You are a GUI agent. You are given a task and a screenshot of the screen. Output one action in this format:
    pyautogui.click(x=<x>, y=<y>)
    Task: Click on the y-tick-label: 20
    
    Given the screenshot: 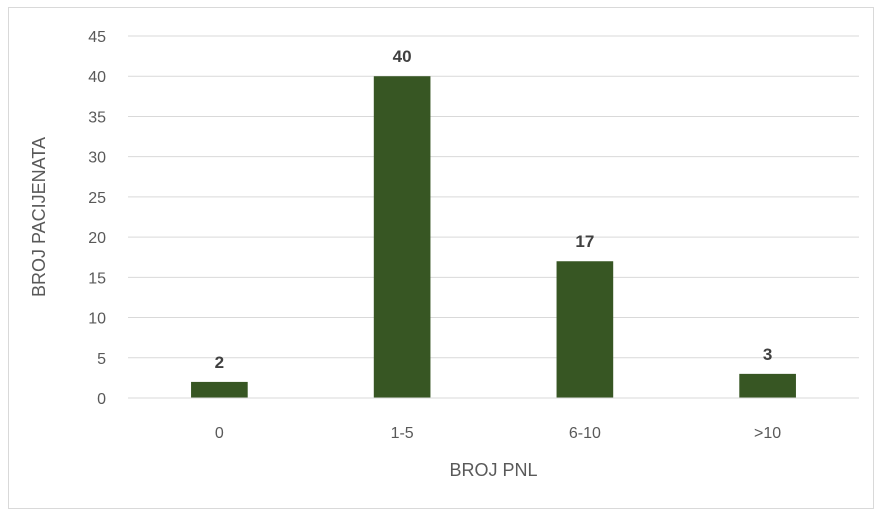 What is the action you would take?
    pyautogui.click(x=97, y=238)
    